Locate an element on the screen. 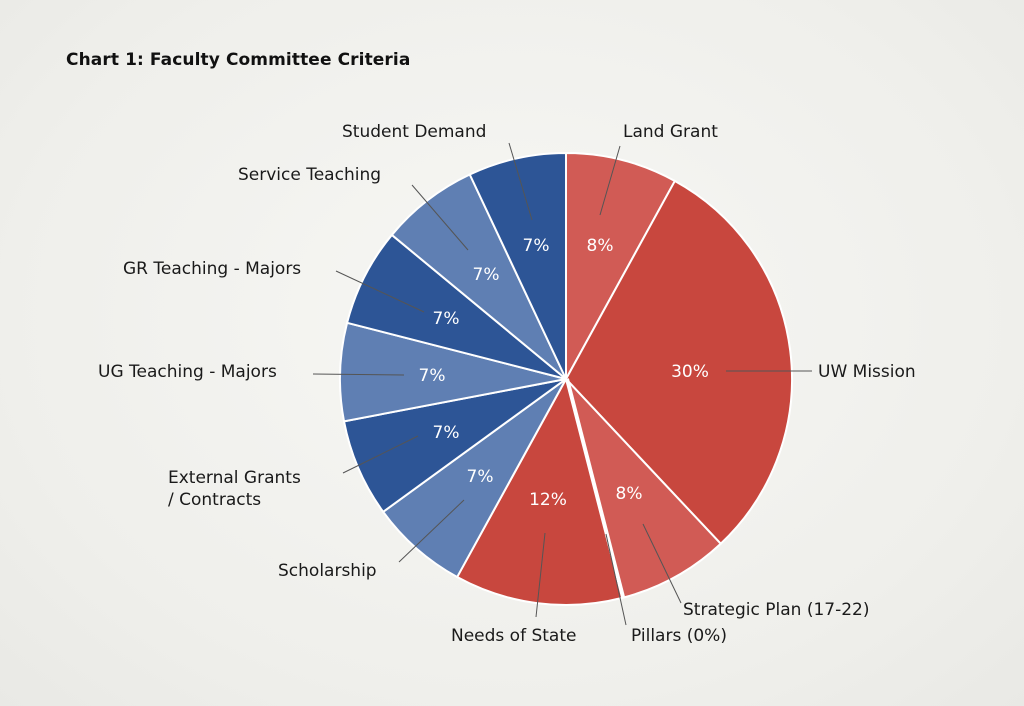  slice-8-percent-label: 7% is located at coordinates (446, 319).